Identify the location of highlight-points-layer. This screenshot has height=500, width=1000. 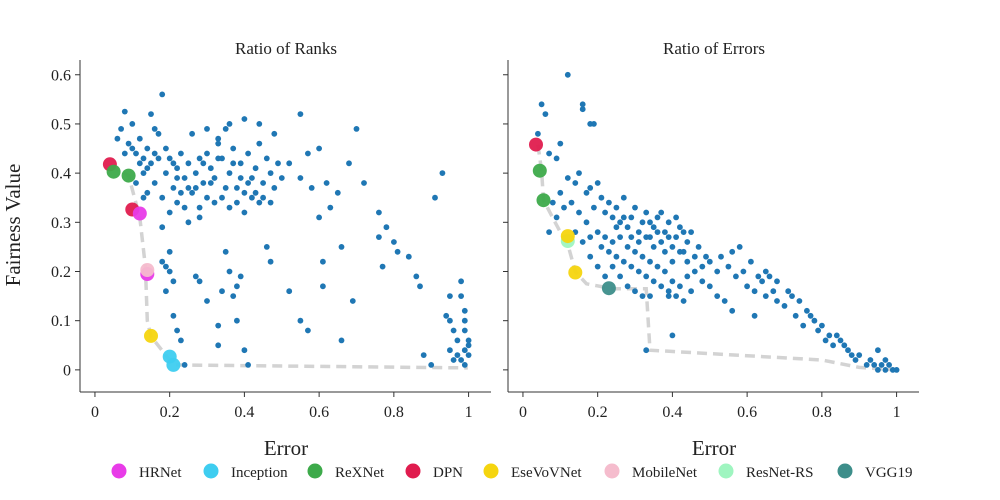
(572, 216).